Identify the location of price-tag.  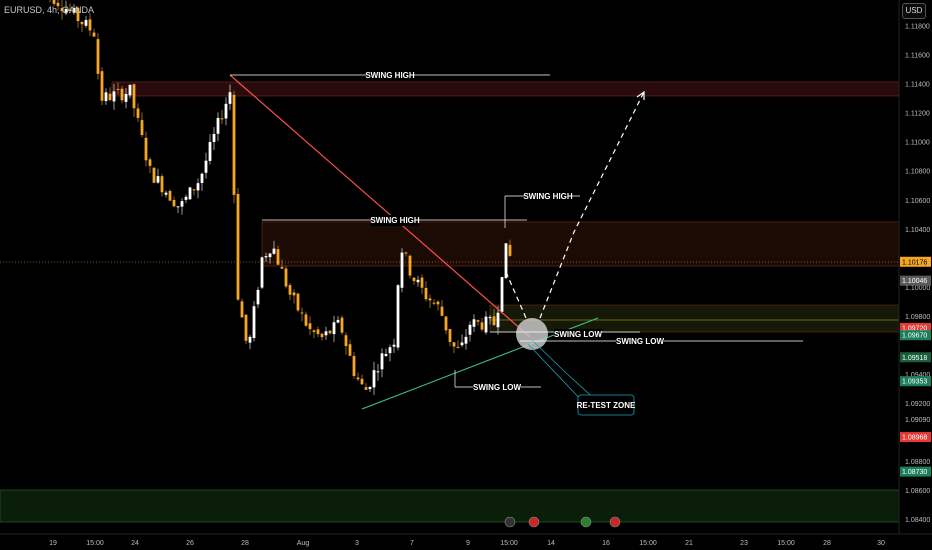
(915, 327).